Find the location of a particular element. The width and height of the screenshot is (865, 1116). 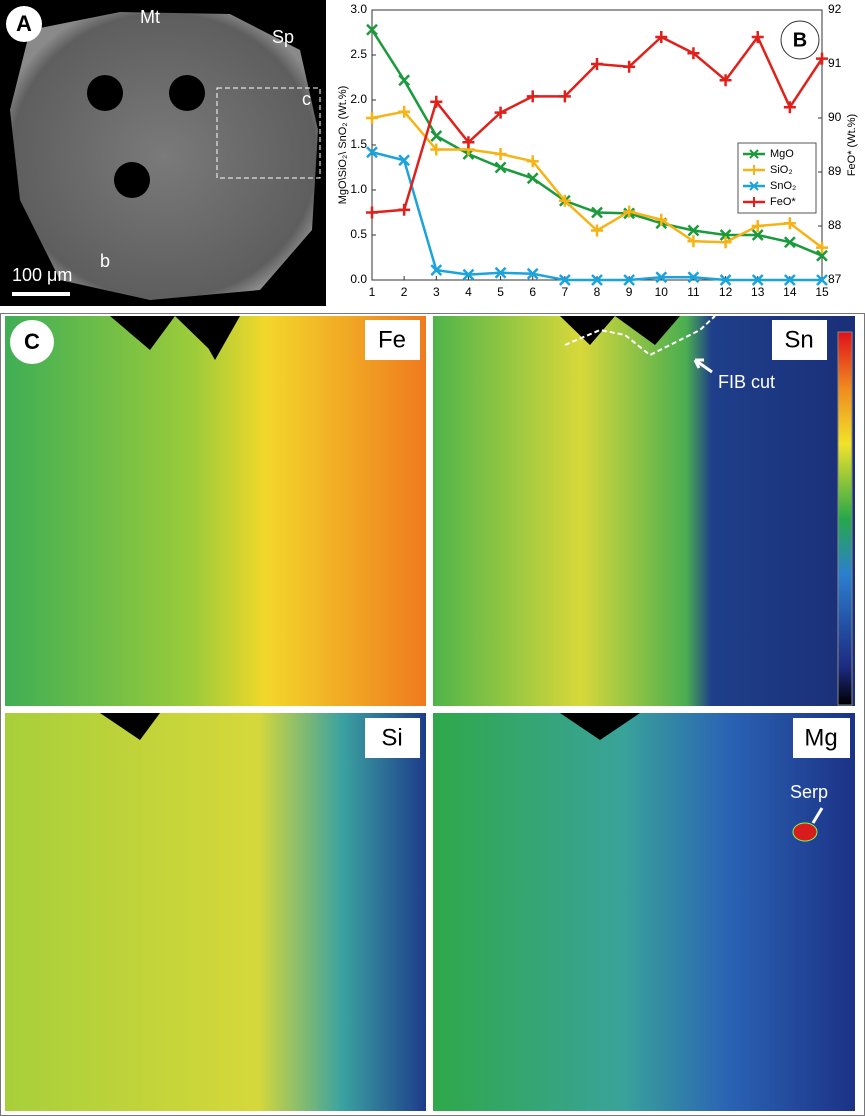

x-tick-label: 1 is located at coordinates (372, 292).